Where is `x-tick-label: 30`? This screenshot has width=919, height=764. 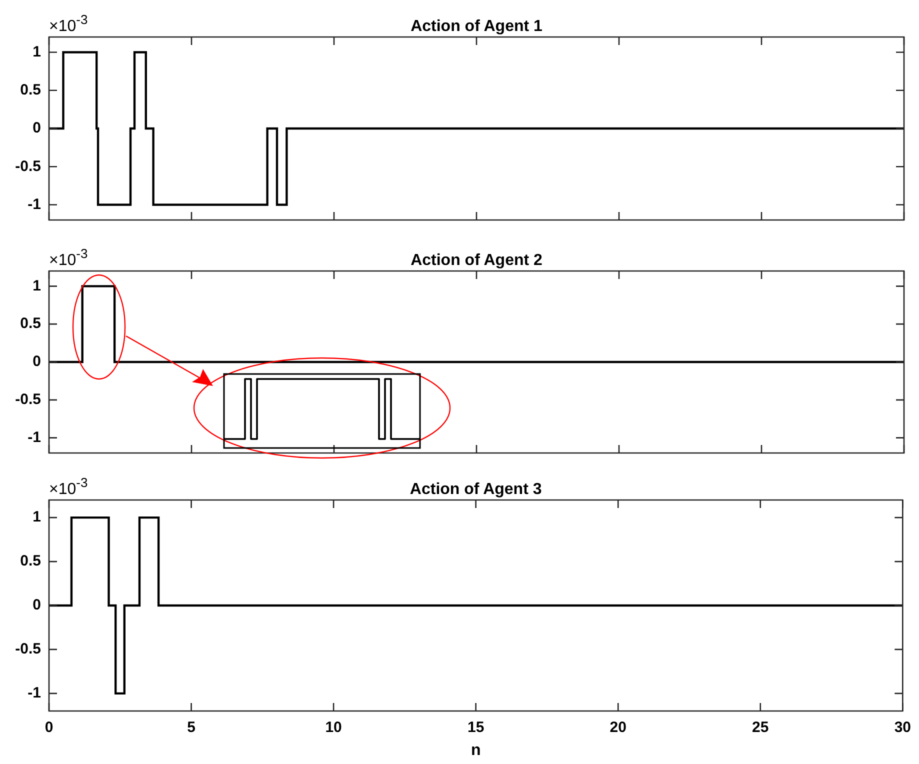
x-tick-label: 30 is located at coordinates (902, 727).